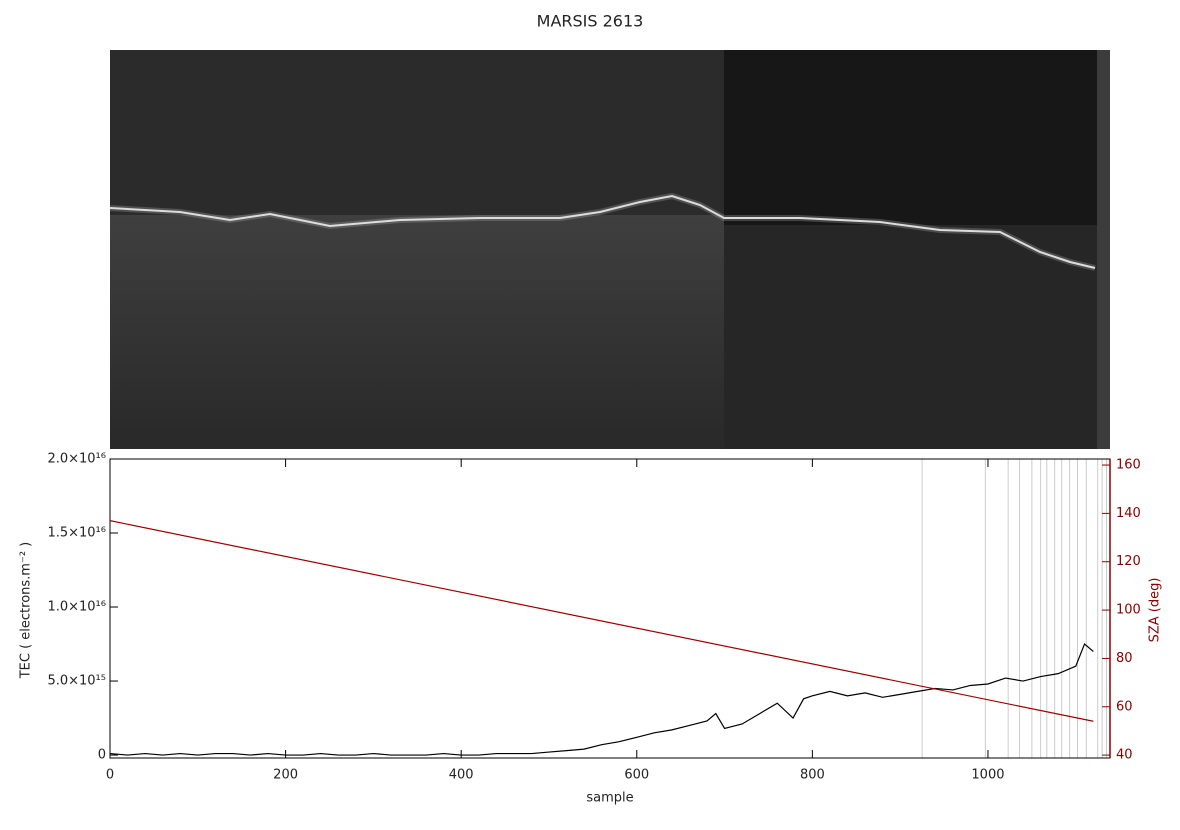  What do you see at coordinates (601, 699) in the screenshot?
I see `series-line` at bounding box center [601, 699].